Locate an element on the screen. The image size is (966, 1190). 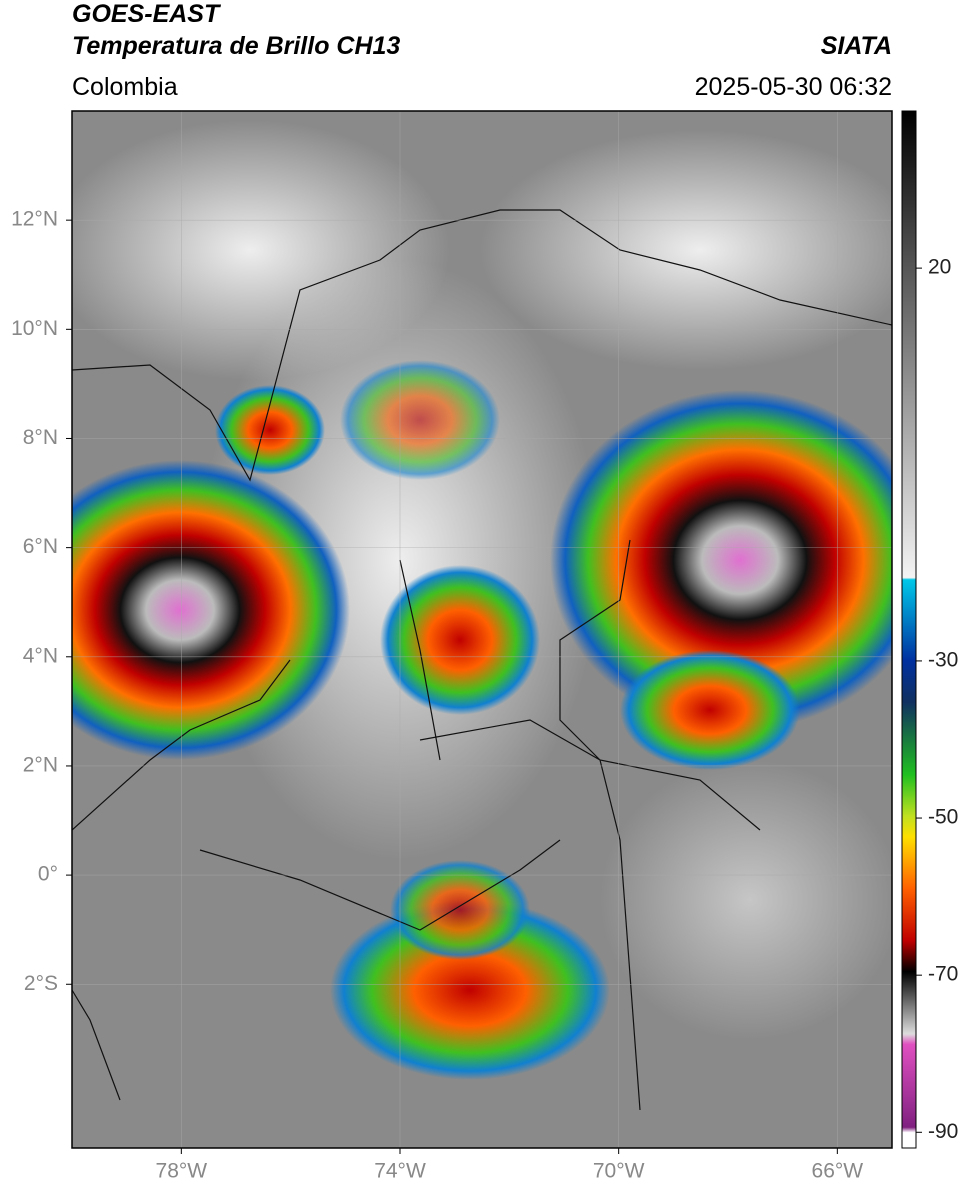
colorbar-tick-label: 20 is located at coordinates (939, 267).